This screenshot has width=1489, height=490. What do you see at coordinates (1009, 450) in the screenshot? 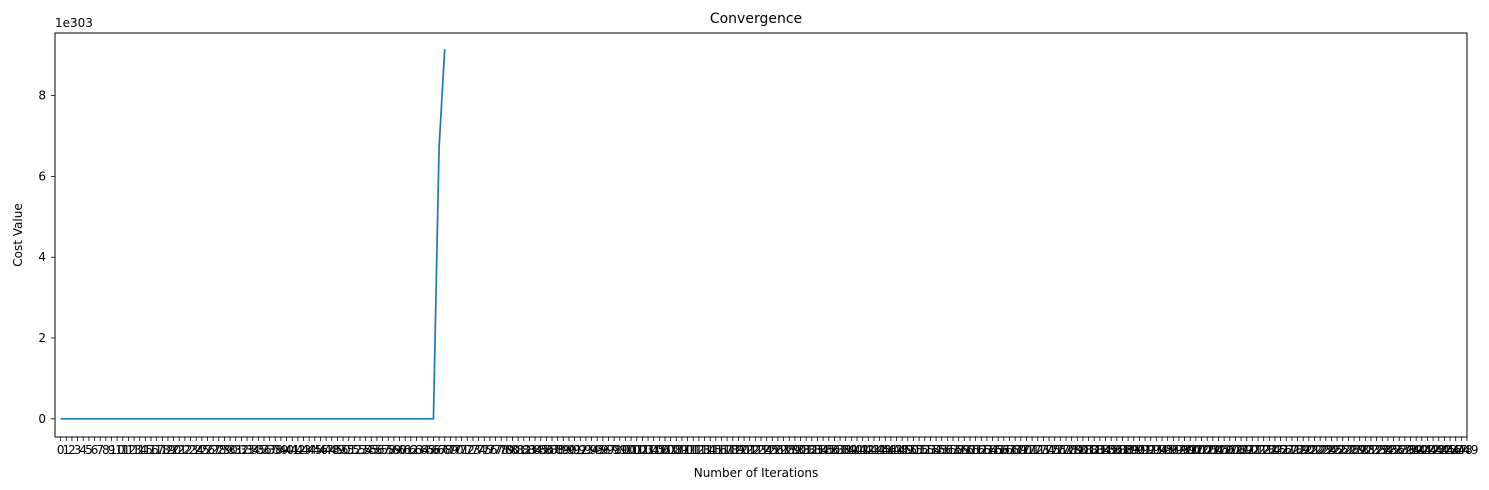
I see `x-tick-label: 168` at bounding box center [1009, 450].